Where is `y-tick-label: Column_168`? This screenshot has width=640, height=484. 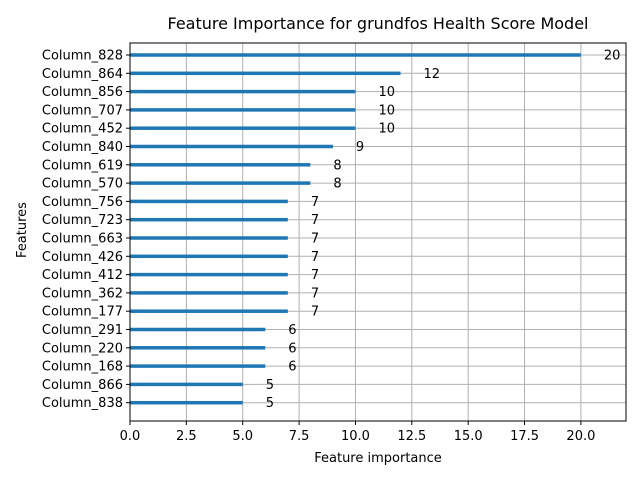
y-tick-label: Column_168 is located at coordinates (82, 367).